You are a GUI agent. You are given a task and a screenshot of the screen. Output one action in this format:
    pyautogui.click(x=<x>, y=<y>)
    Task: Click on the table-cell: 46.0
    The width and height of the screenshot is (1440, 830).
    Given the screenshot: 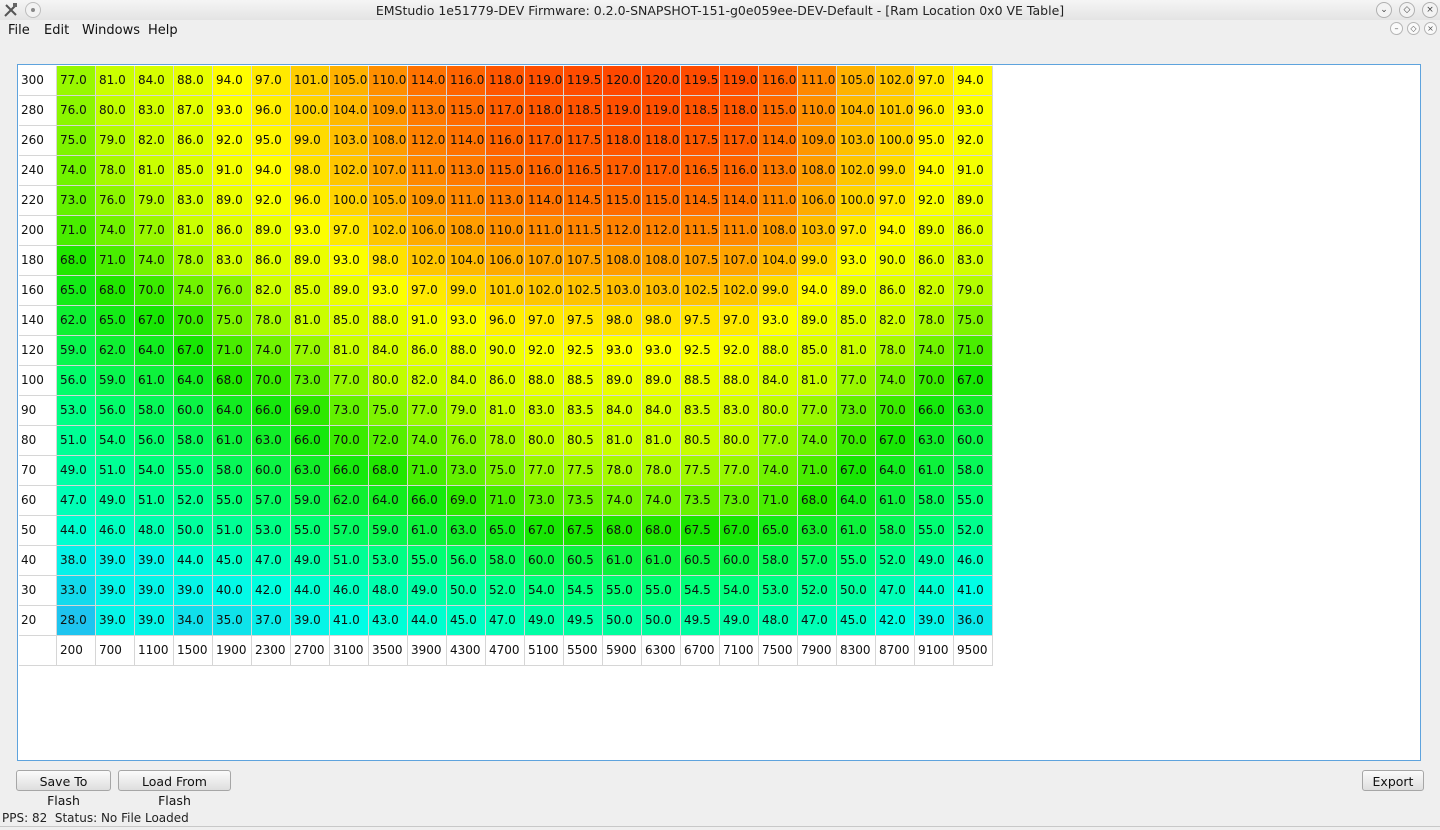 What is the action you would take?
    pyautogui.click(x=973, y=561)
    